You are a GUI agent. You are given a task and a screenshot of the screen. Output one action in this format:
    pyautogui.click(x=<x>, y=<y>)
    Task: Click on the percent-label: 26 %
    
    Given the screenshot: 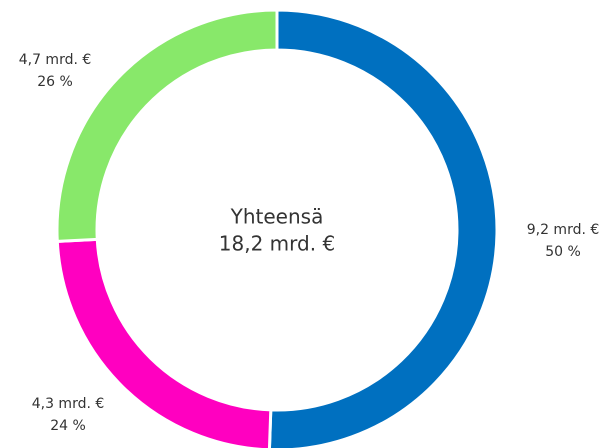 What is the action you would take?
    pyautogui.click(x=55, y=82)
    